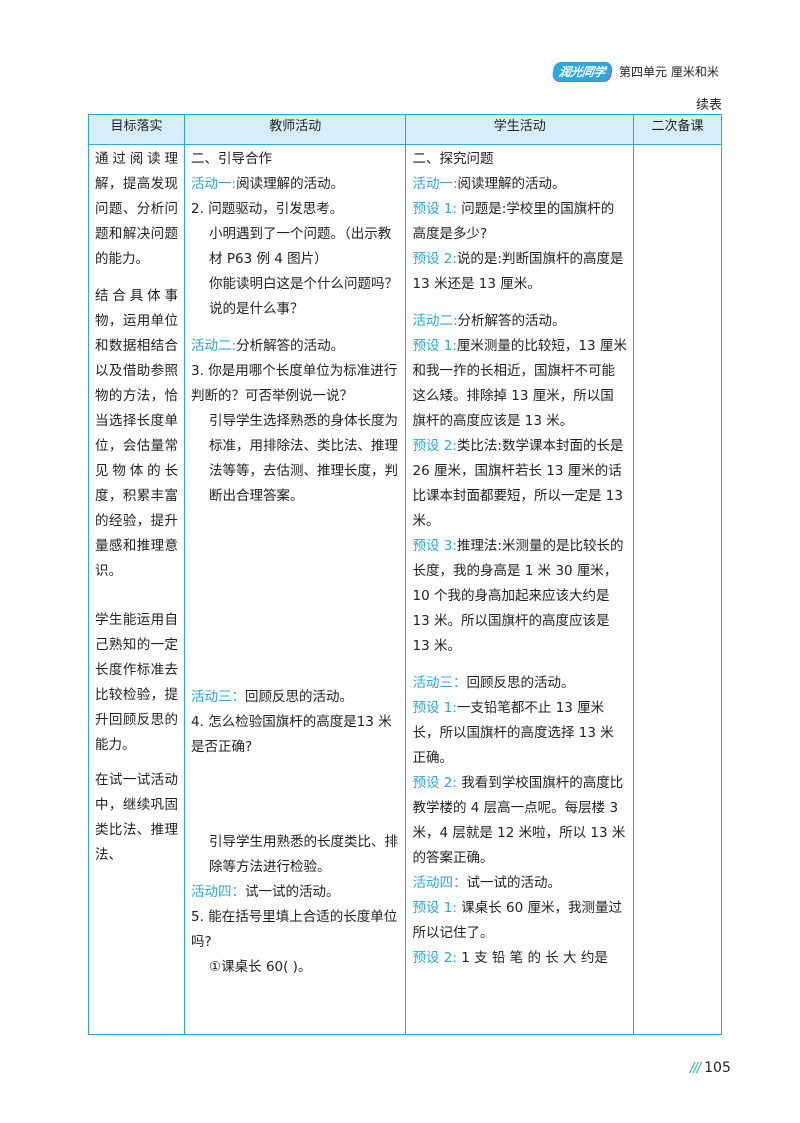 This screenshot has width=800, height=1123. Describe the element at coordinates (517, 920) in the screenshot. I see `line-text: 课桌长 60 厘米，我测量过所以记住了。` at that location.